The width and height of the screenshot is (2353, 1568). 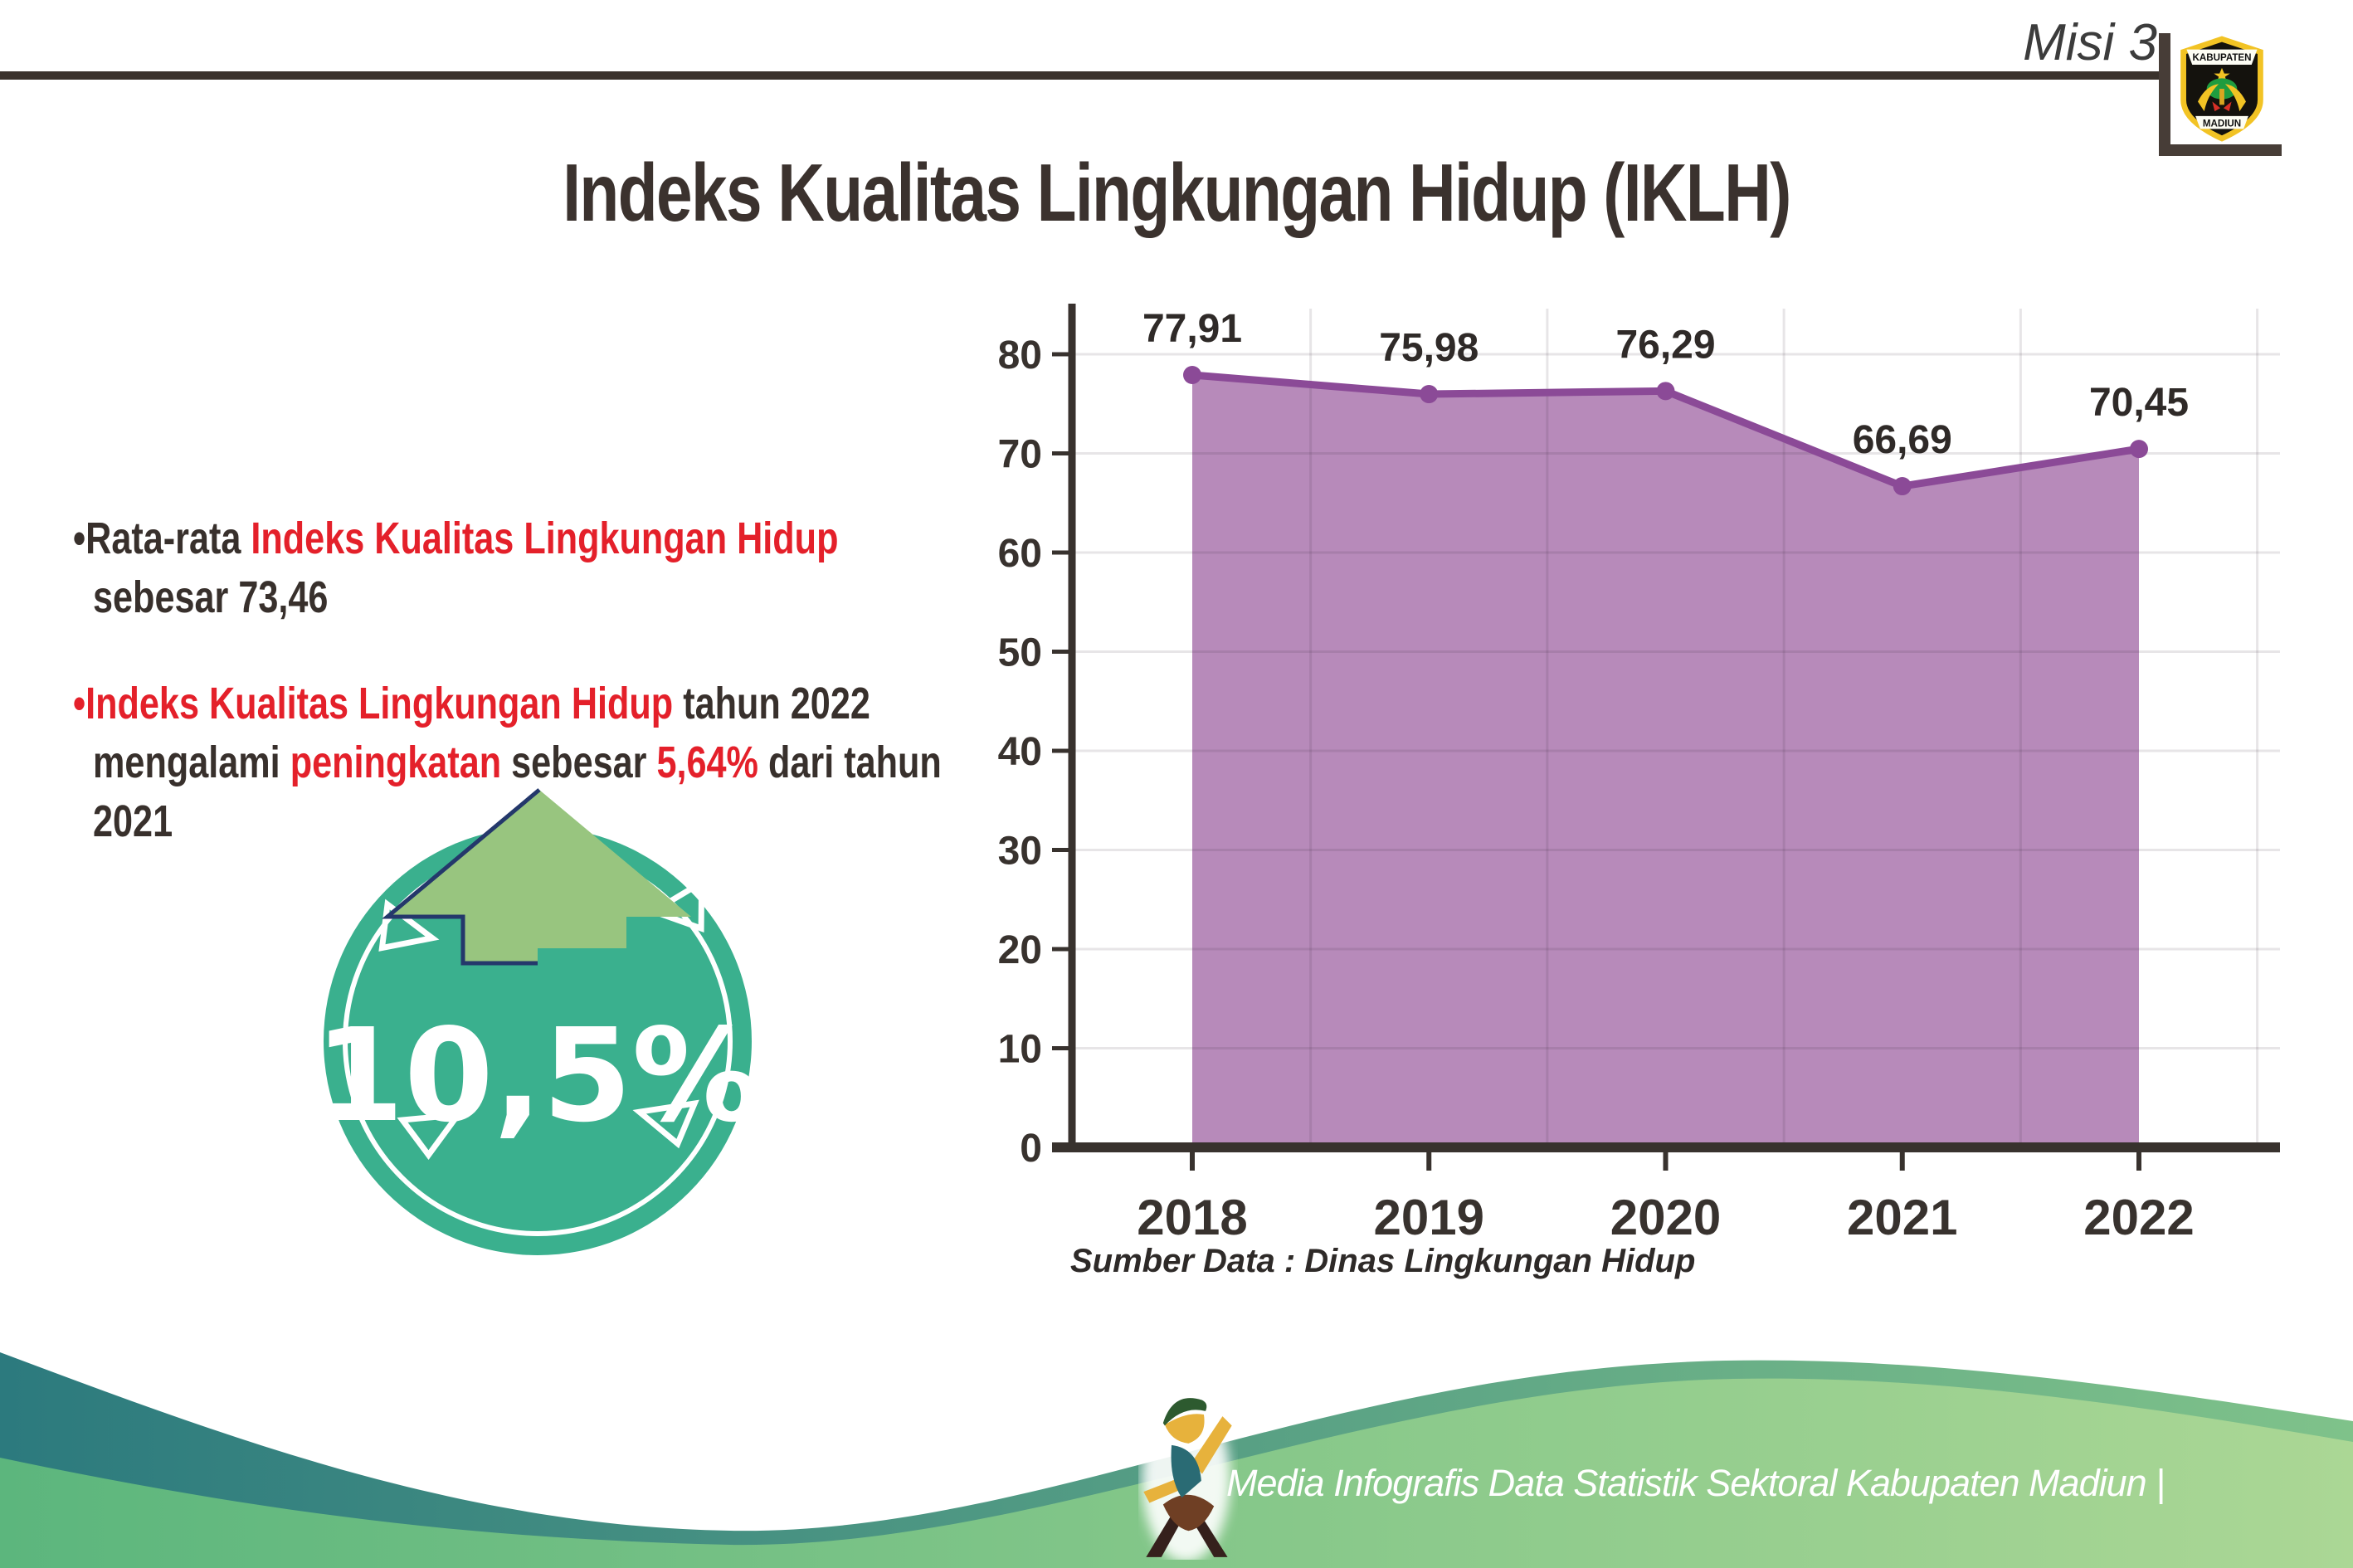 I want to click on bullet1-seg1: •Rata-rata, so click(x=162, y=538).